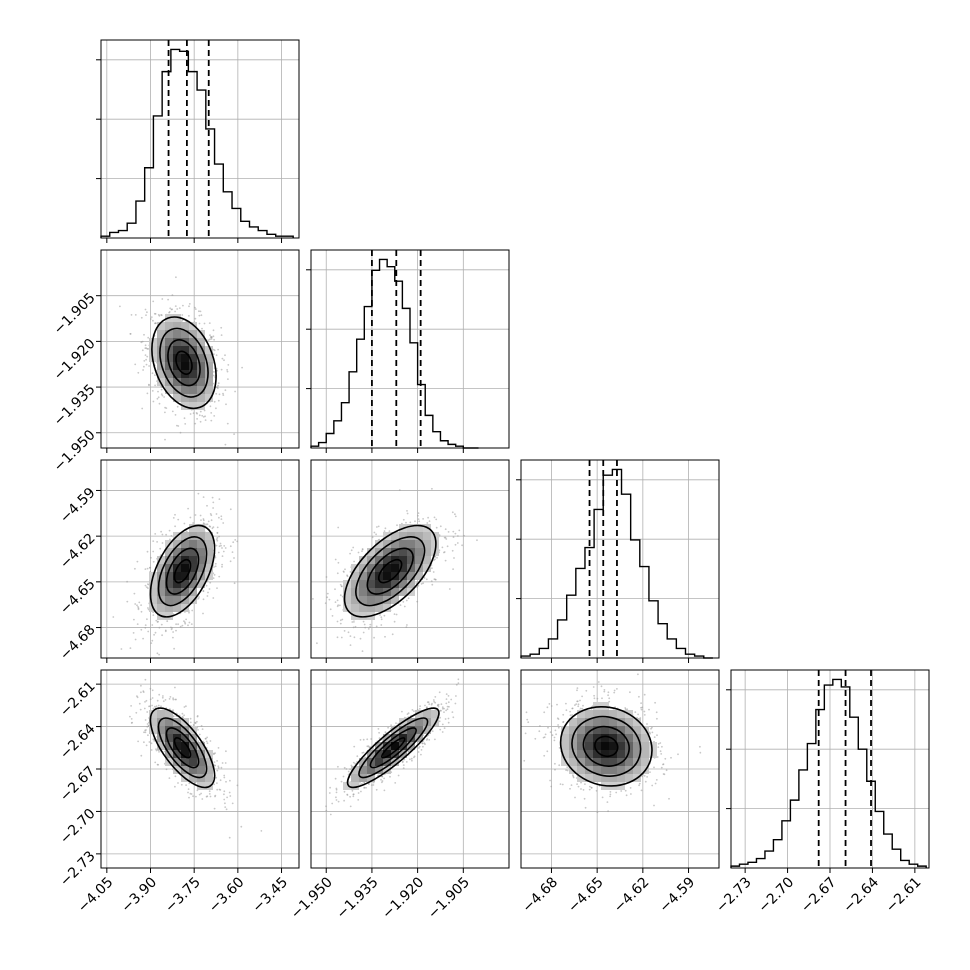 This screenshot has width=970, height=970. Describe the element at coordinates (78, 643) in the screenshot. I see `y-tick-label: −4.68` at that location.